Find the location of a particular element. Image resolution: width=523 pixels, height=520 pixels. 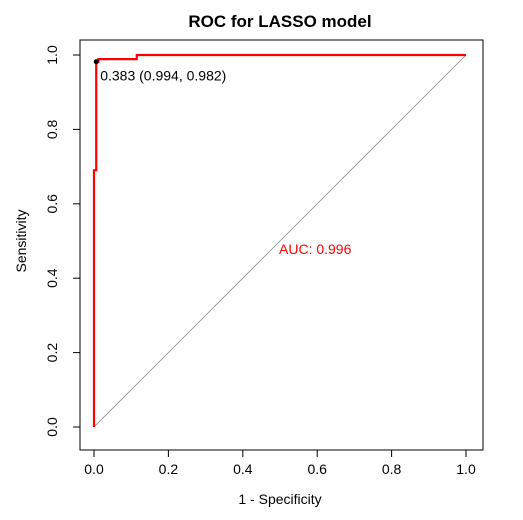

x-tick-label: 0.4 is located at coordinates (243, 469).